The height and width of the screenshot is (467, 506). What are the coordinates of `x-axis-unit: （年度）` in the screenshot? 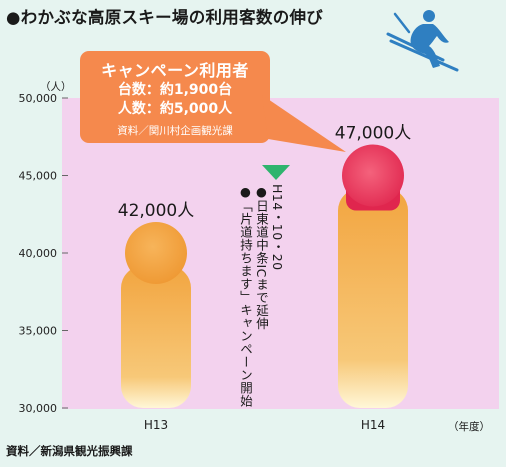 It's located at (469, 427).